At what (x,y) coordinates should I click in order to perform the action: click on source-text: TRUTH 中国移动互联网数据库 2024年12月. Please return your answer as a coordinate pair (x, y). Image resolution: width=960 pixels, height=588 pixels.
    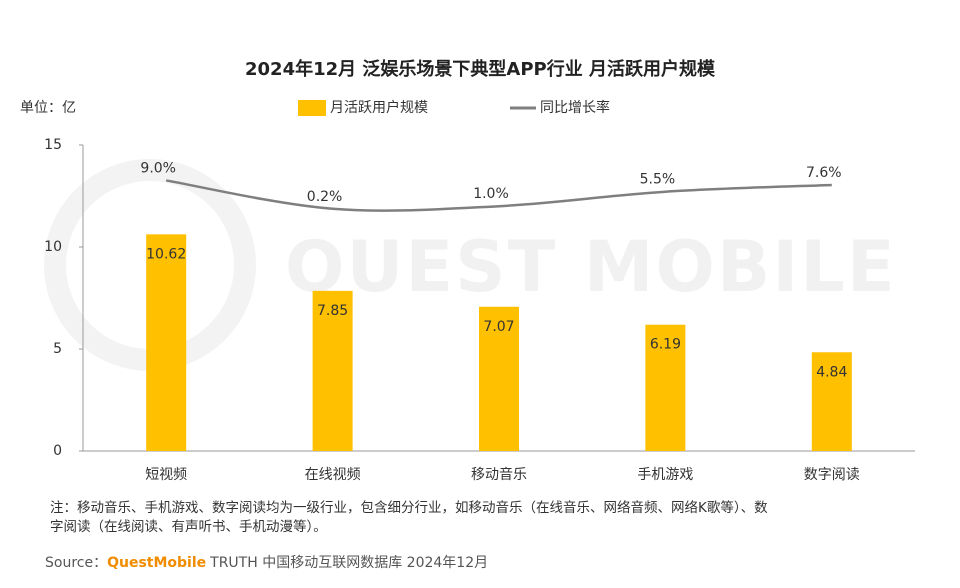
    Looking at the image, I should click on (348, 563).